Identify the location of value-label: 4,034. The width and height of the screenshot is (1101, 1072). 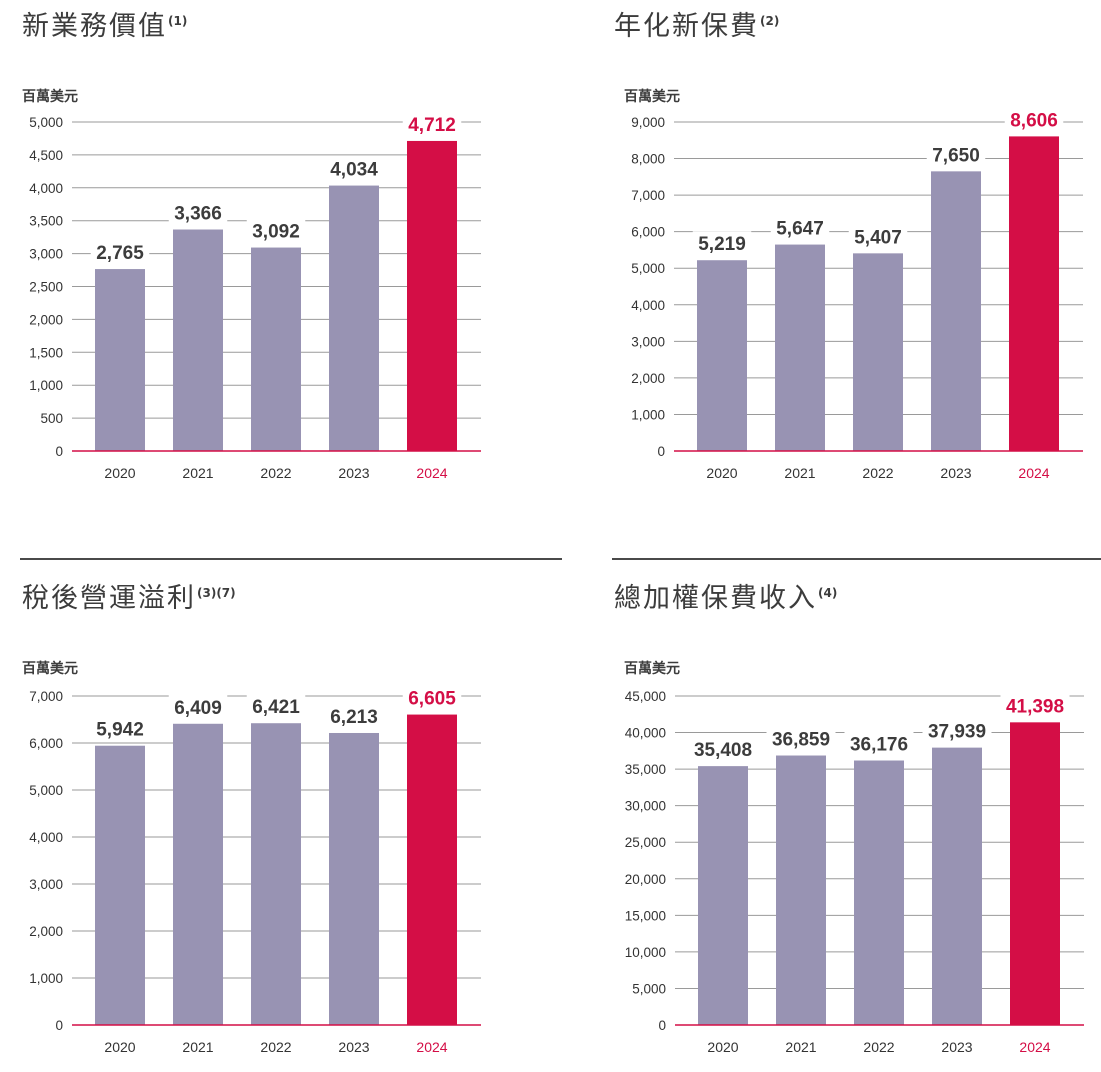
(354, 170).